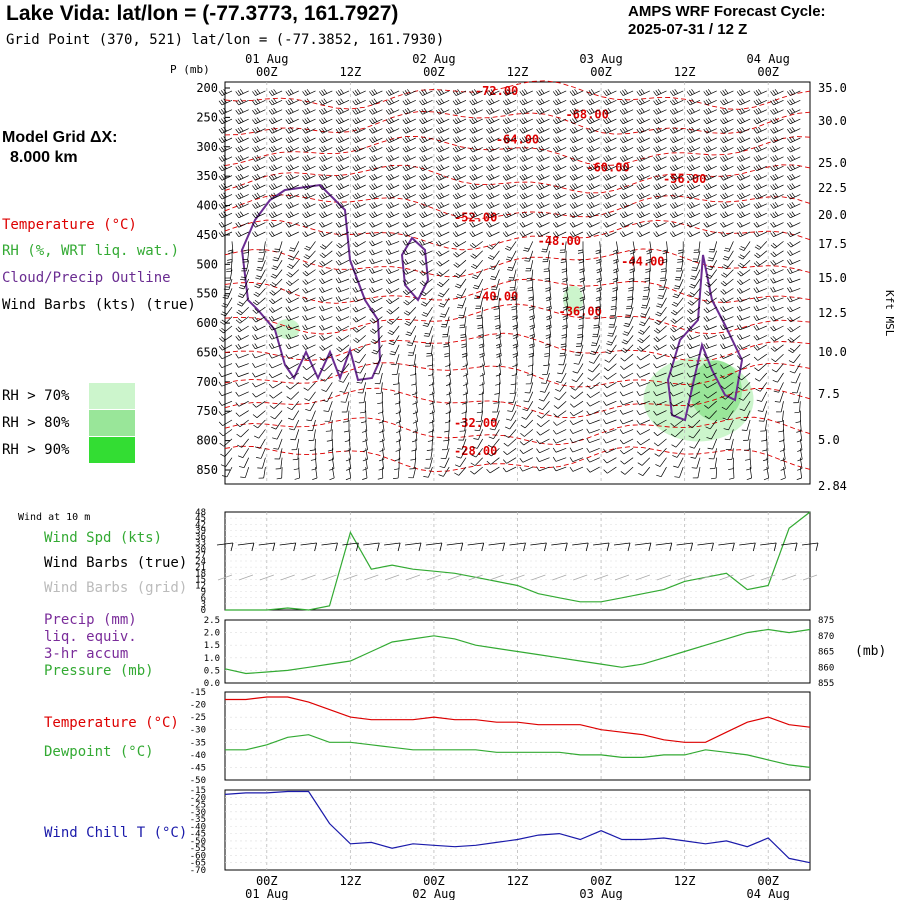 Image resolution: width=900 pixels, height=900 pixels. What do you see at coordinates (60, 148) in the screenshot?
I see `model-grid-info: Model Grid ΔX: 8.000 km` at bounding box center [60, 148].